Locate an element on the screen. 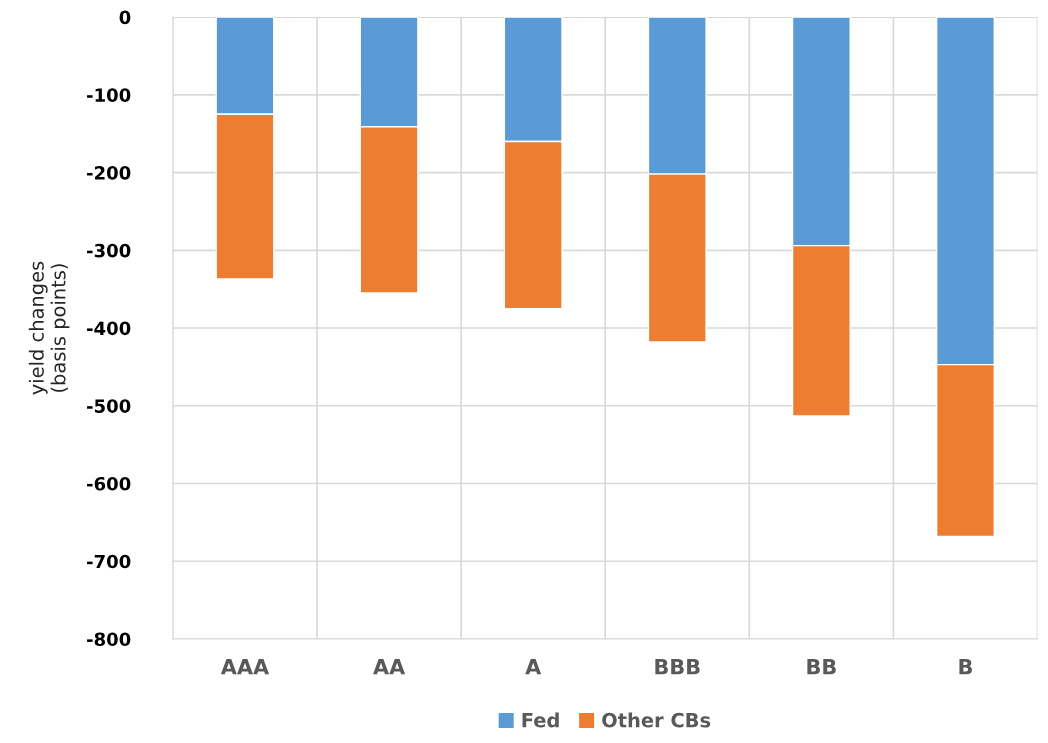  x-tick-label: B is located at coordinates (965, 667).